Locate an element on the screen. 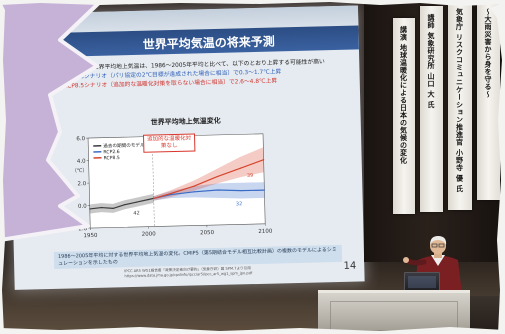  frame-bottom-edge is located at coordinates (252, 330).